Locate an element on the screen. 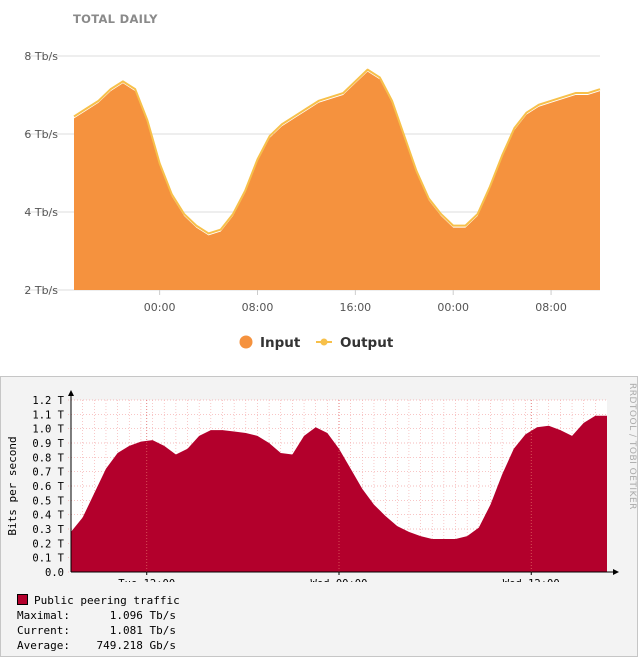 The height and width of the screenshot is (659, 640). y-tick-label: 0.6 T is located at coordinates (48, 487).